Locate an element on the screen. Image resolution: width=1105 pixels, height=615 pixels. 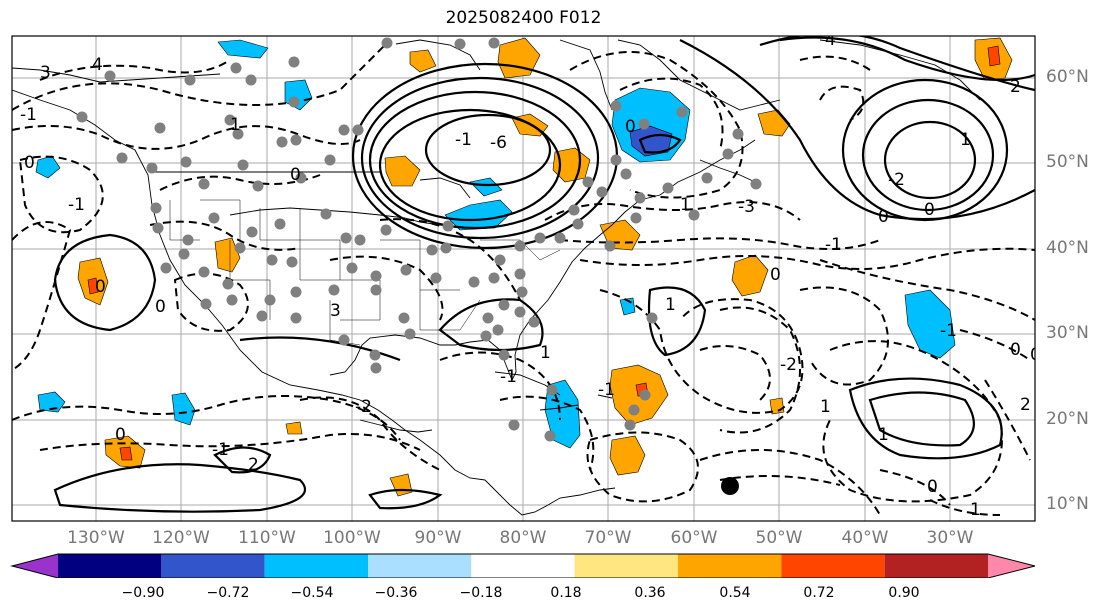
map-title: 2025082400 F012 is located at coordinates (523, 18).